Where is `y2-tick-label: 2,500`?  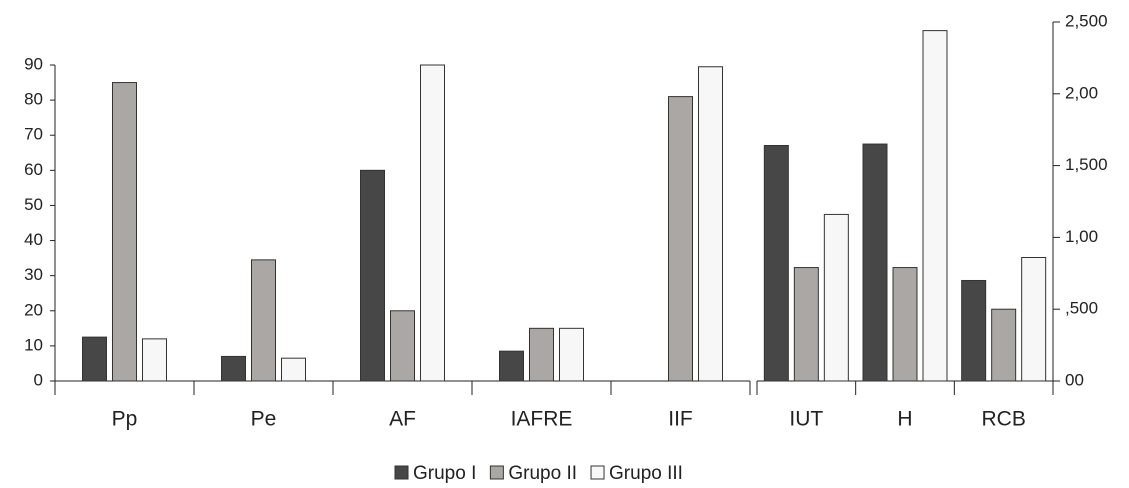
y2-tick-label: 2,500 is located at coordinates (1086, 20).